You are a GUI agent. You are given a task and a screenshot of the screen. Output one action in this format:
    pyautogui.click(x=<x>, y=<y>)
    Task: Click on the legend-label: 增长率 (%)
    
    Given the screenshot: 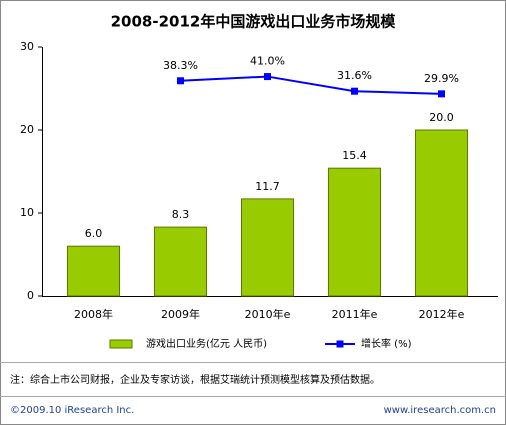 What is the action you would take?
    pyautogui.click(x=386, y=343)
    